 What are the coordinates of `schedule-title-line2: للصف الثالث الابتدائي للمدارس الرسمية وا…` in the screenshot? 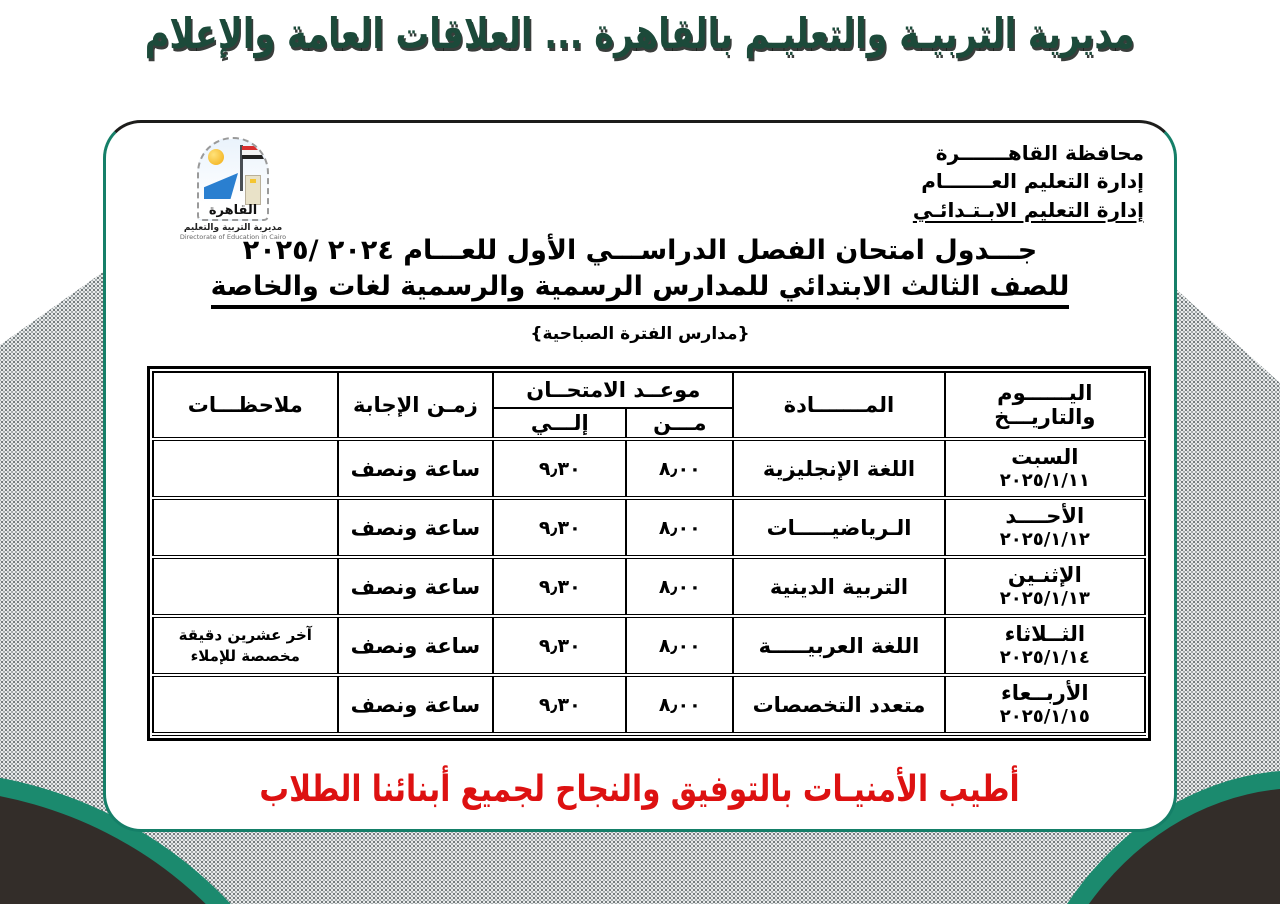 It's located at (640, 290).